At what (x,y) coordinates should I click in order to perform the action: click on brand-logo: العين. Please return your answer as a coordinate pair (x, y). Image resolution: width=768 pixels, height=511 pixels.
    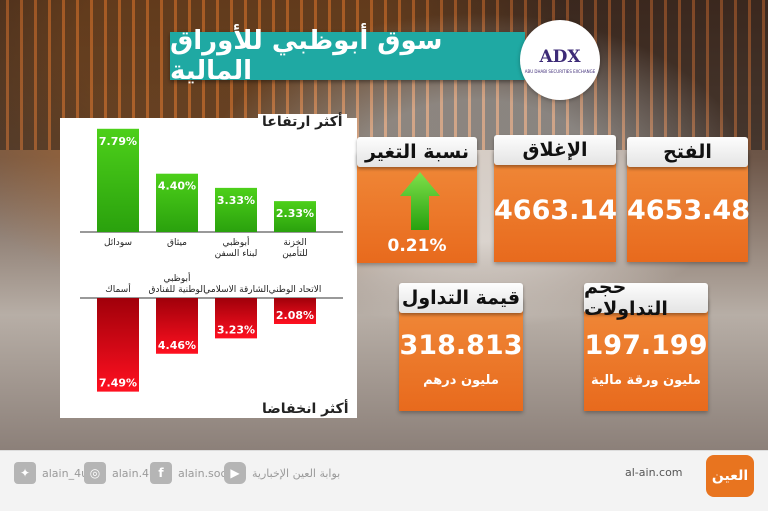
    Looking at the image, I should click on (730, 476).